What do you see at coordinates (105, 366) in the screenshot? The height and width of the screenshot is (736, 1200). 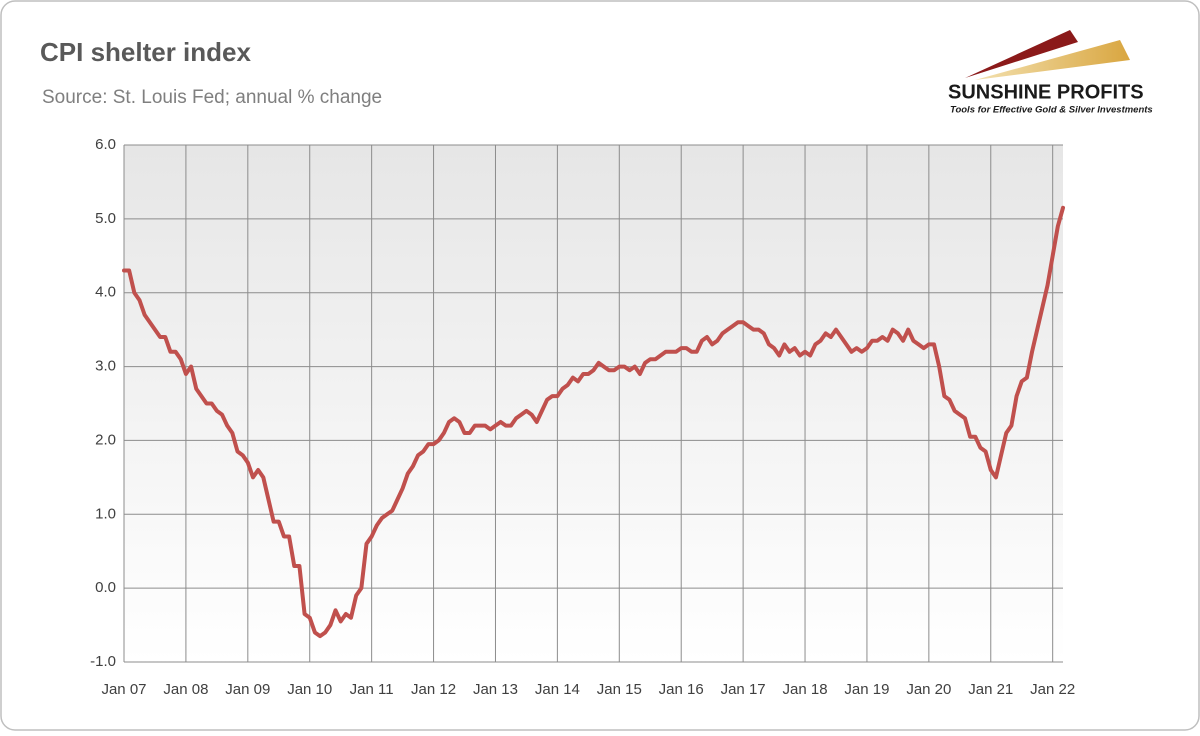 I see `y-tick-label: 3.0` at bounding box center [105, 366].